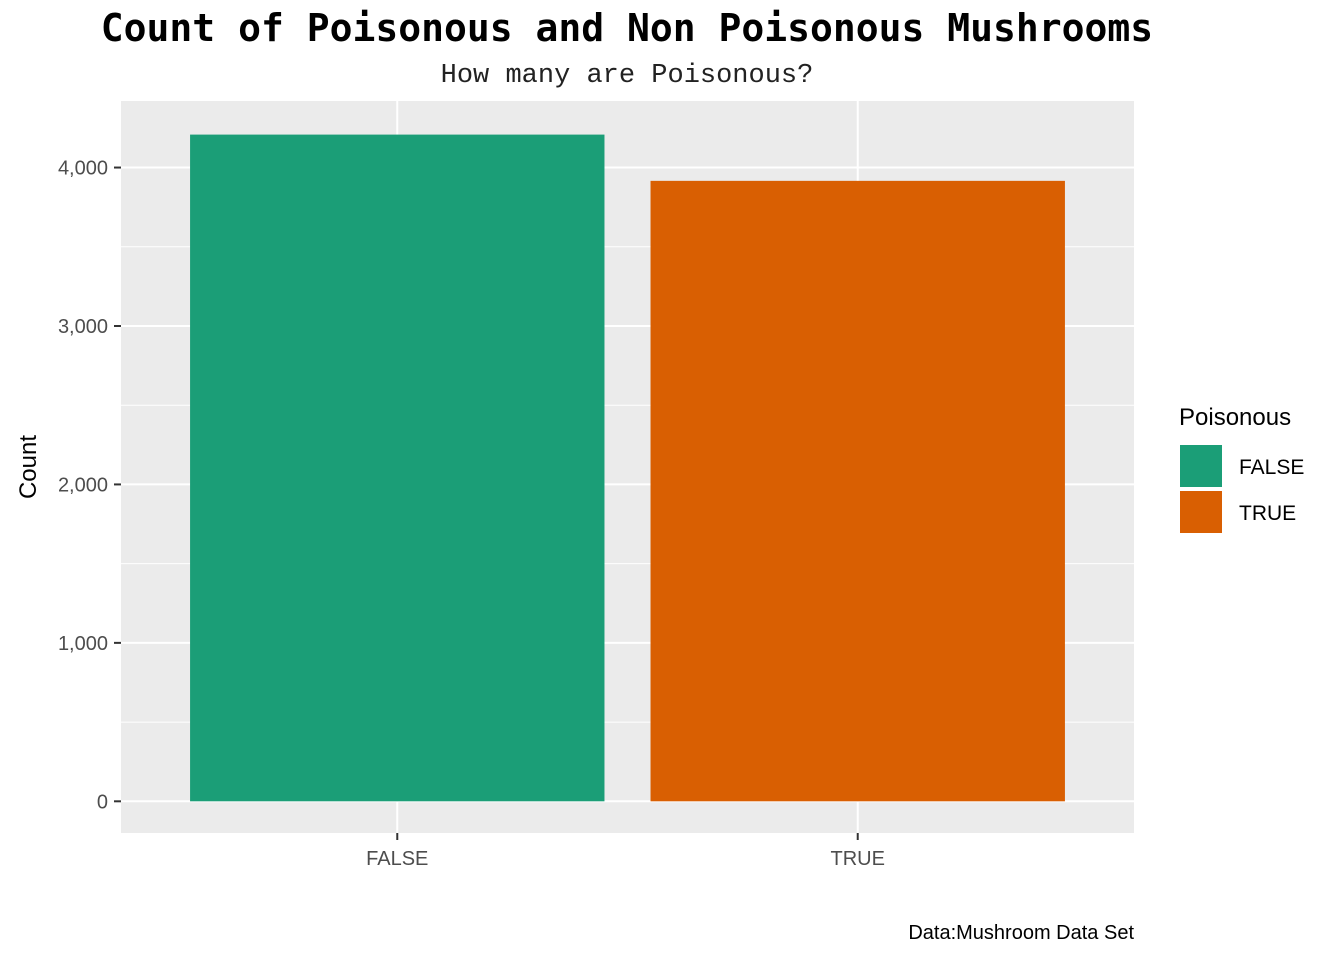 The image size is (1344, 960). What do you see at coordinates (28, 467) in the screenshot?
I see `y-axis-title: Count` at bounding box center [28, 467].